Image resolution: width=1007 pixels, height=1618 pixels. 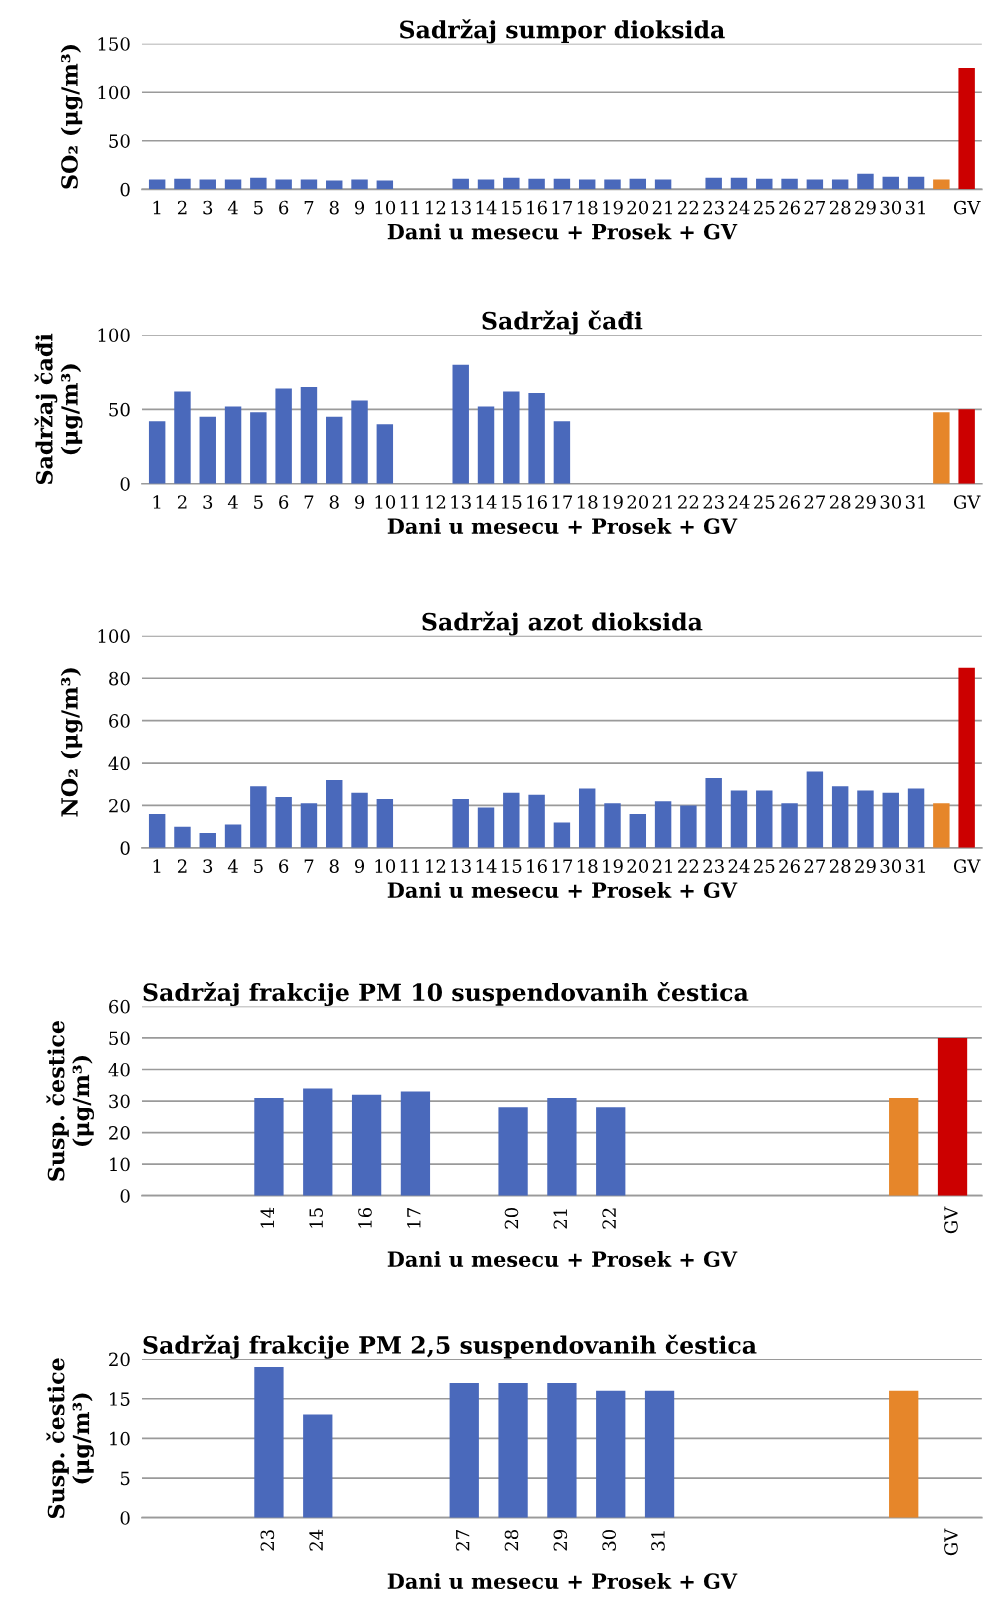 What do you see at coordinates (119, 409) in the screenshot?
I see `y-tick-label: 50` at bounding box center [119, 409].